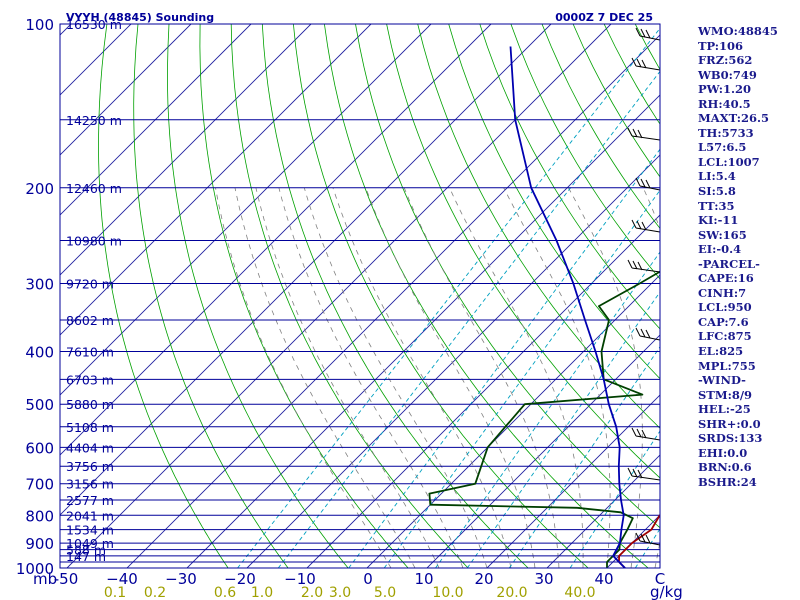 This screenshot has height=600, width=800. Describe the element at coordinates (724, 103) in the screenshot. I see `index-item: RH:40.5` at that location.